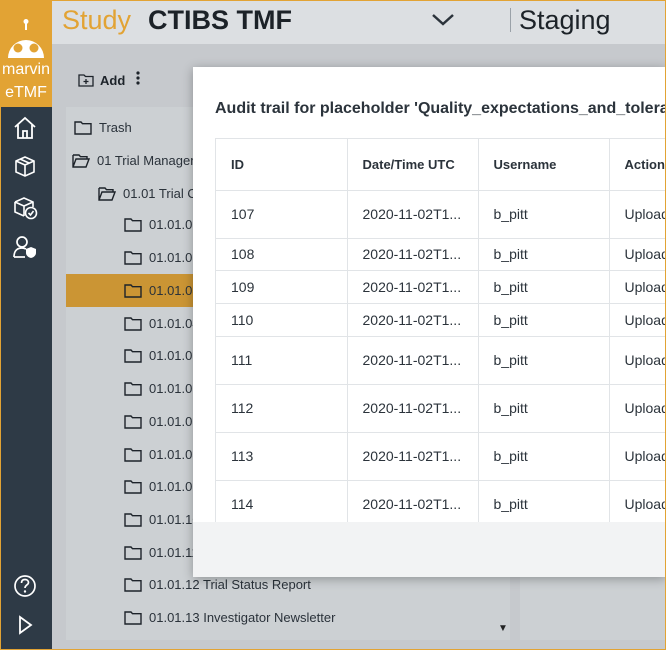  Describe the element at coordinates (174, 323) in the screenshot. I see `tree-item-label: 01.01.04` at that location.